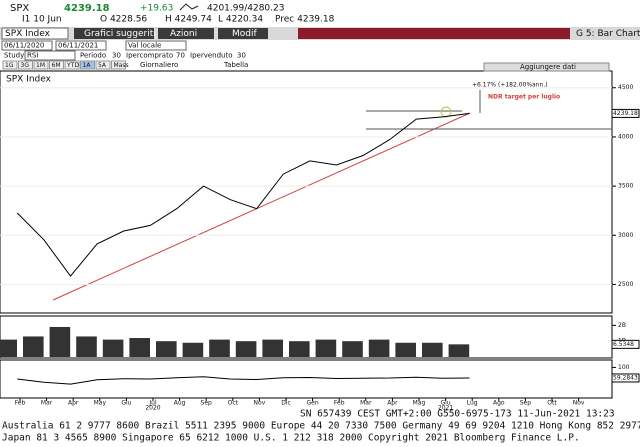 The width and height of the screenshot is (640, 447). I want to click on x-tick-label: Gen, so click(313, 403).